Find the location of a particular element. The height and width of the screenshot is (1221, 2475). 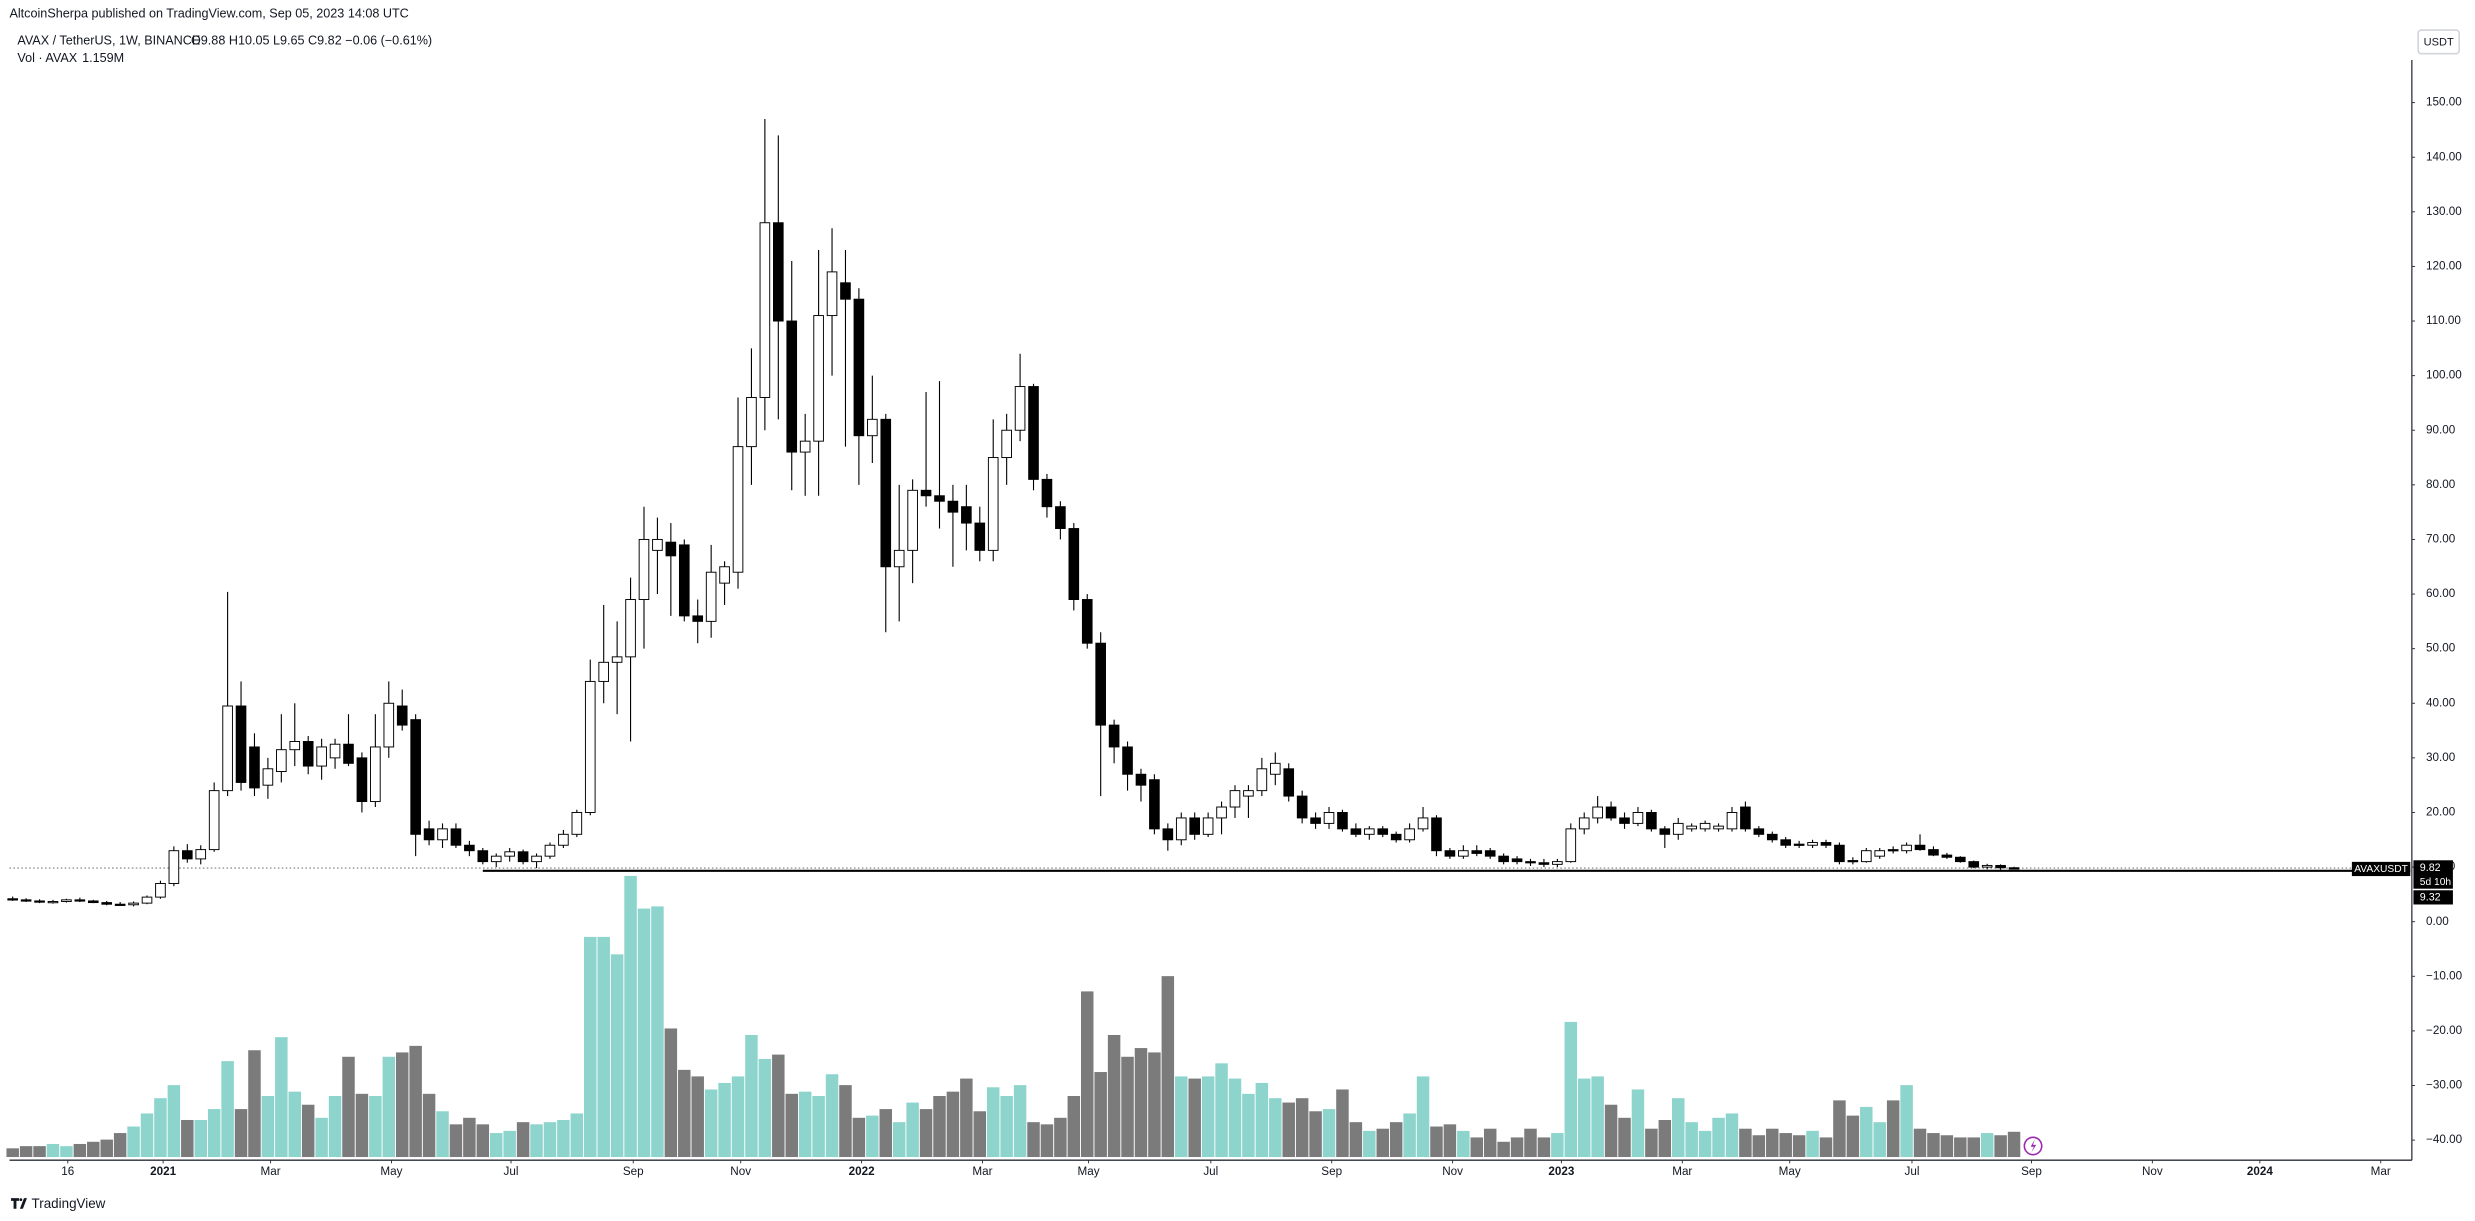

x-tick-label: Mar is located at coordinates (271, 1171).